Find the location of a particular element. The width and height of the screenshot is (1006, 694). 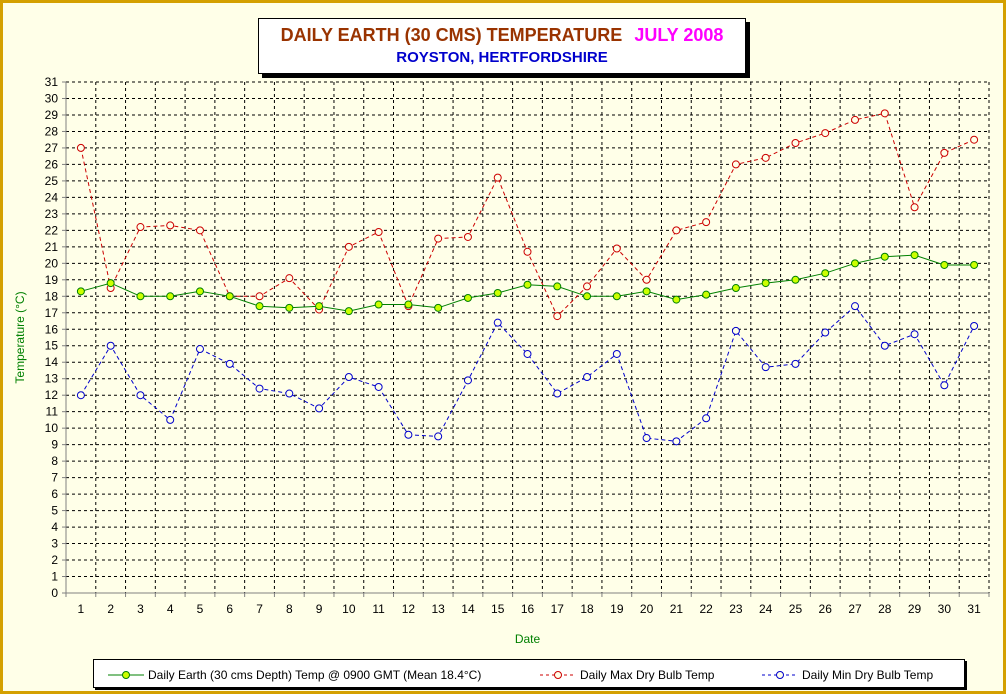

x-tick-label: 12 is located at coordinates (409, 609).